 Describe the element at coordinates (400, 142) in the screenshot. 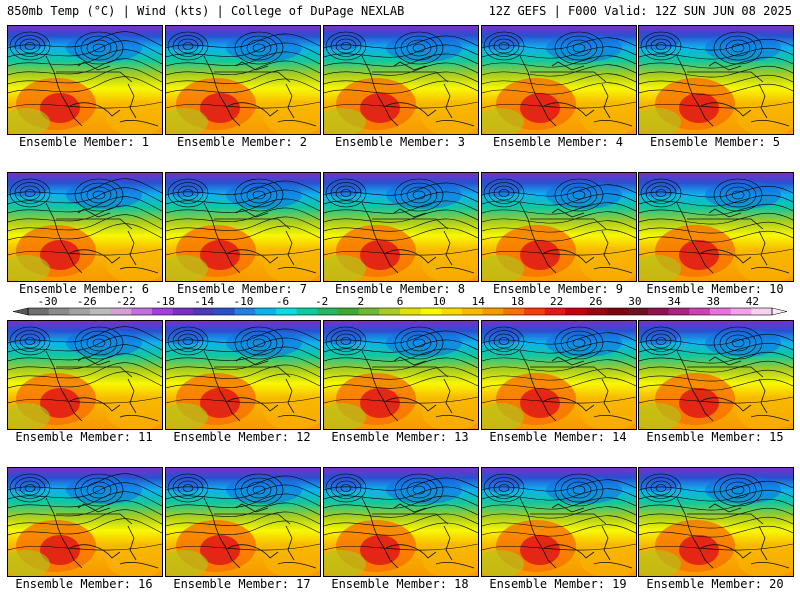

I see `ensemble-member-label: Ensemble Member: 3` at that location.